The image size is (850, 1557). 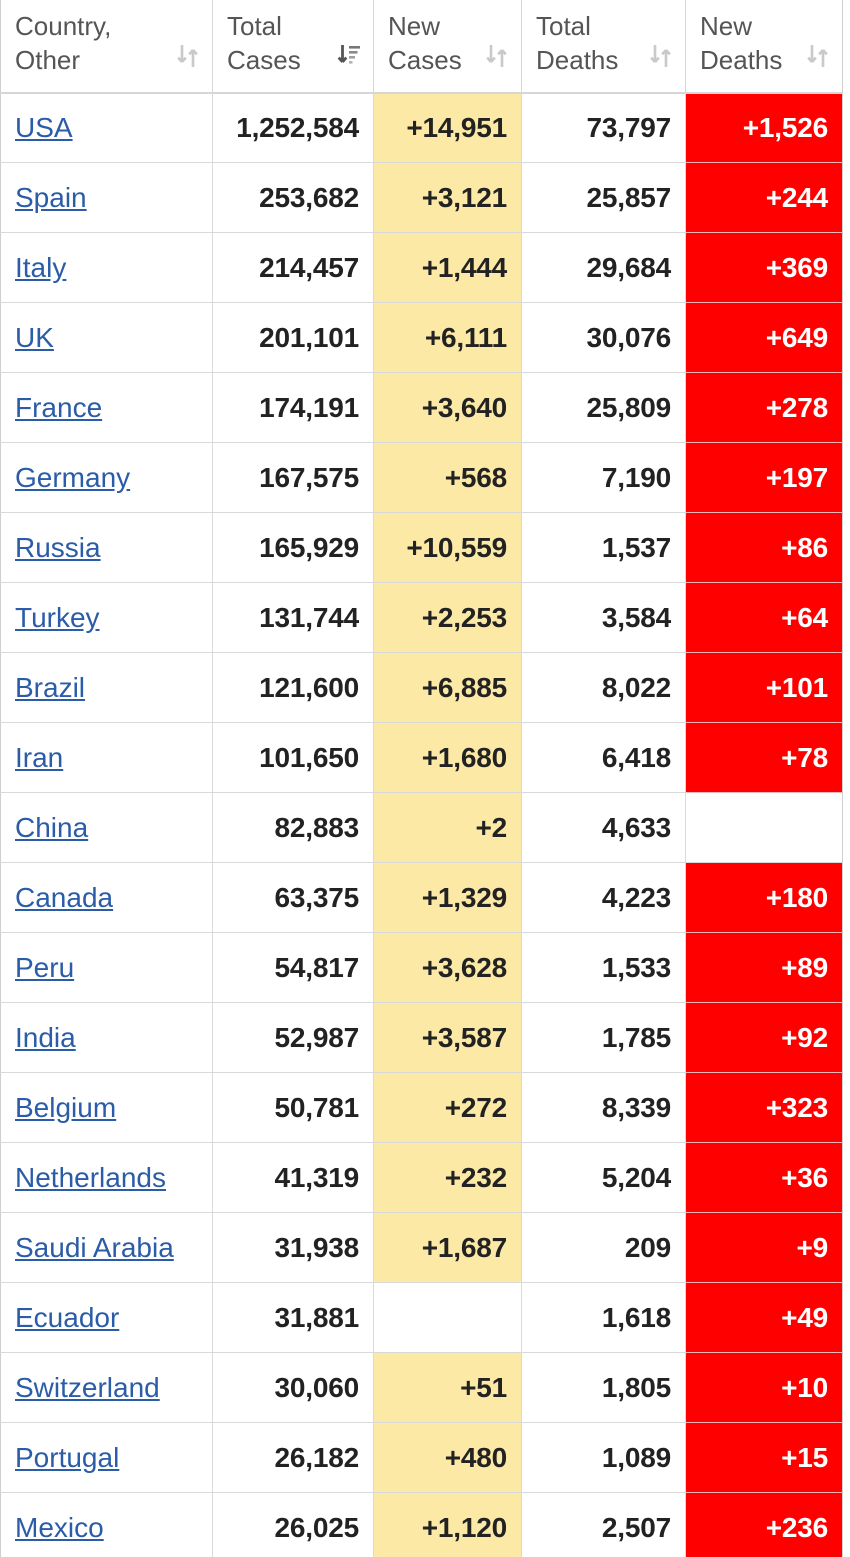 What do you see at coordinates (764, 198) in the screenshot?
I see `cell-new-deaths: +244` at bounding box center [764, 198].